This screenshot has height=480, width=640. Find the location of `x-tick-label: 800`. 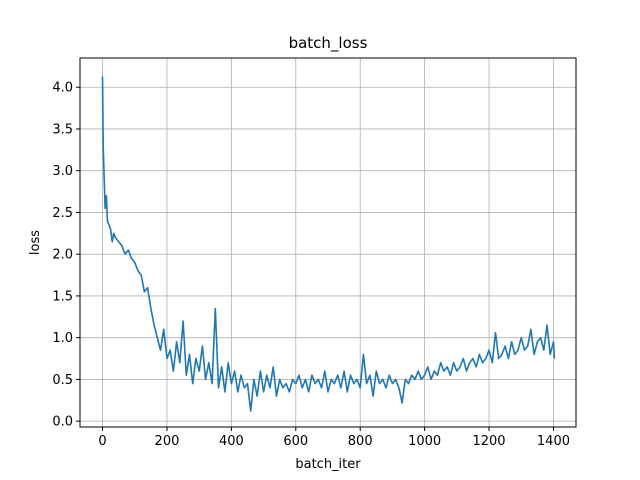

x-tick-label: 800 is located at coordinates (360, 441).